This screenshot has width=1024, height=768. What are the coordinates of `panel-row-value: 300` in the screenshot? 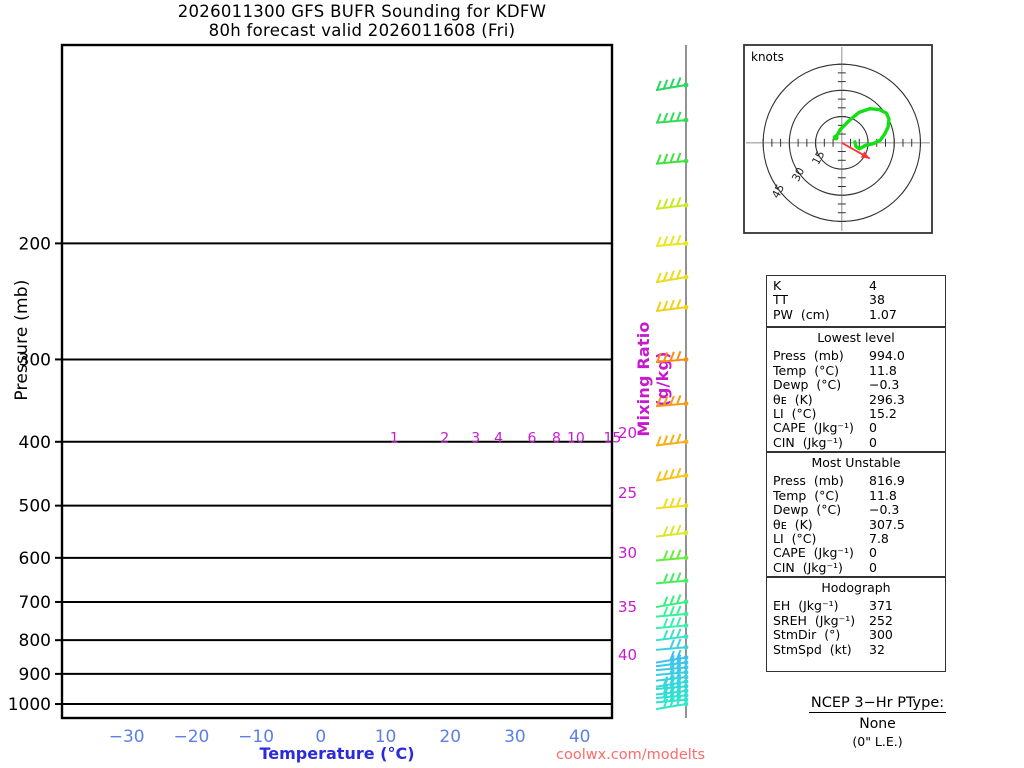 It's located at (881, 635).